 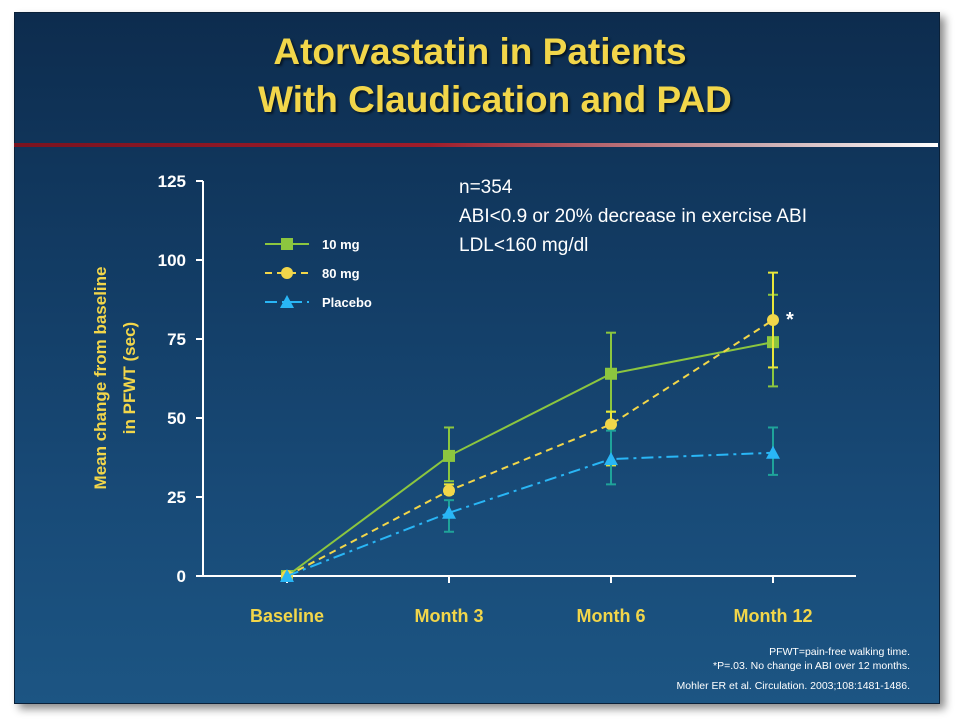 I want to click on legend-label-placebo: Placebo, so click(x=347, y=302).